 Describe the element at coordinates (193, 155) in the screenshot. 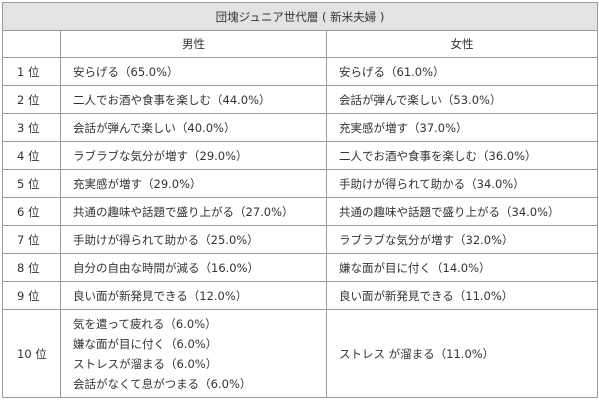

I see `male-cell: ラブラブな気分が増す（29.0%）` at that location.